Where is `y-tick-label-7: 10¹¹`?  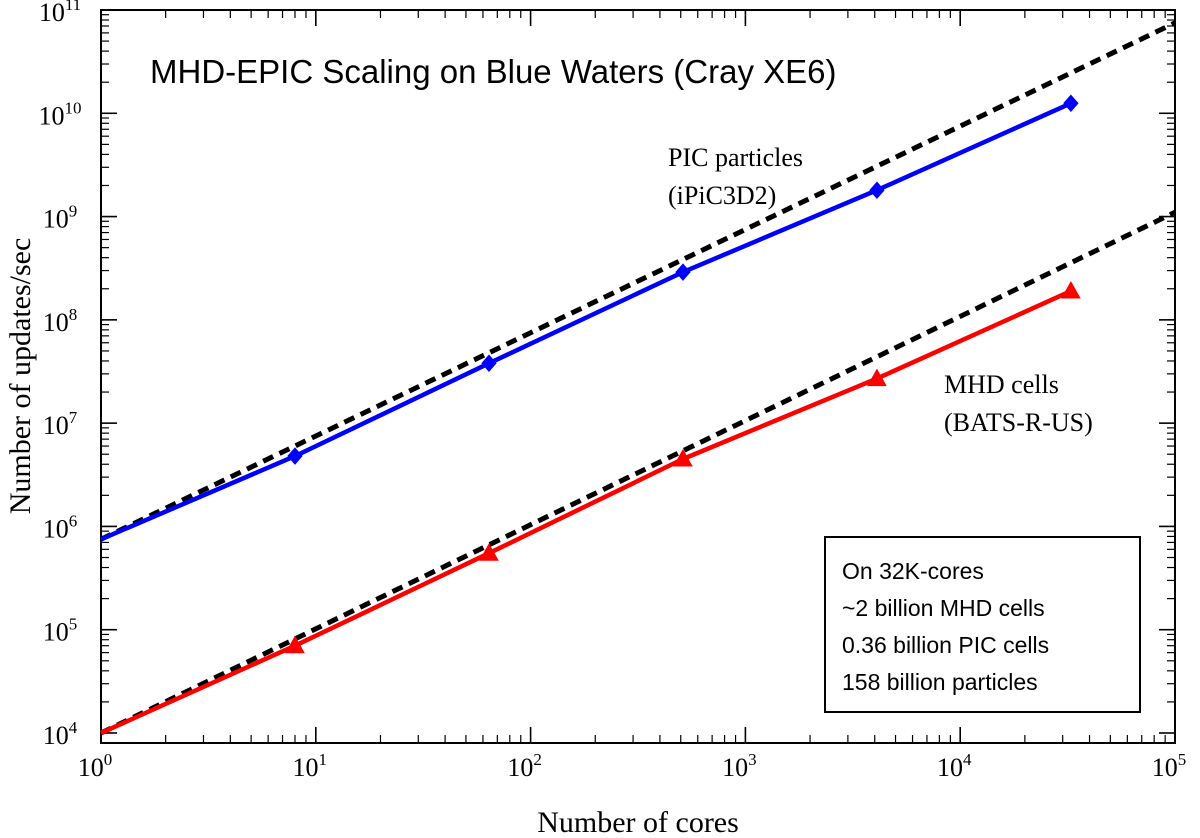
y-tick-label-7: 10¹¹ is located at coordinates (60, 13).